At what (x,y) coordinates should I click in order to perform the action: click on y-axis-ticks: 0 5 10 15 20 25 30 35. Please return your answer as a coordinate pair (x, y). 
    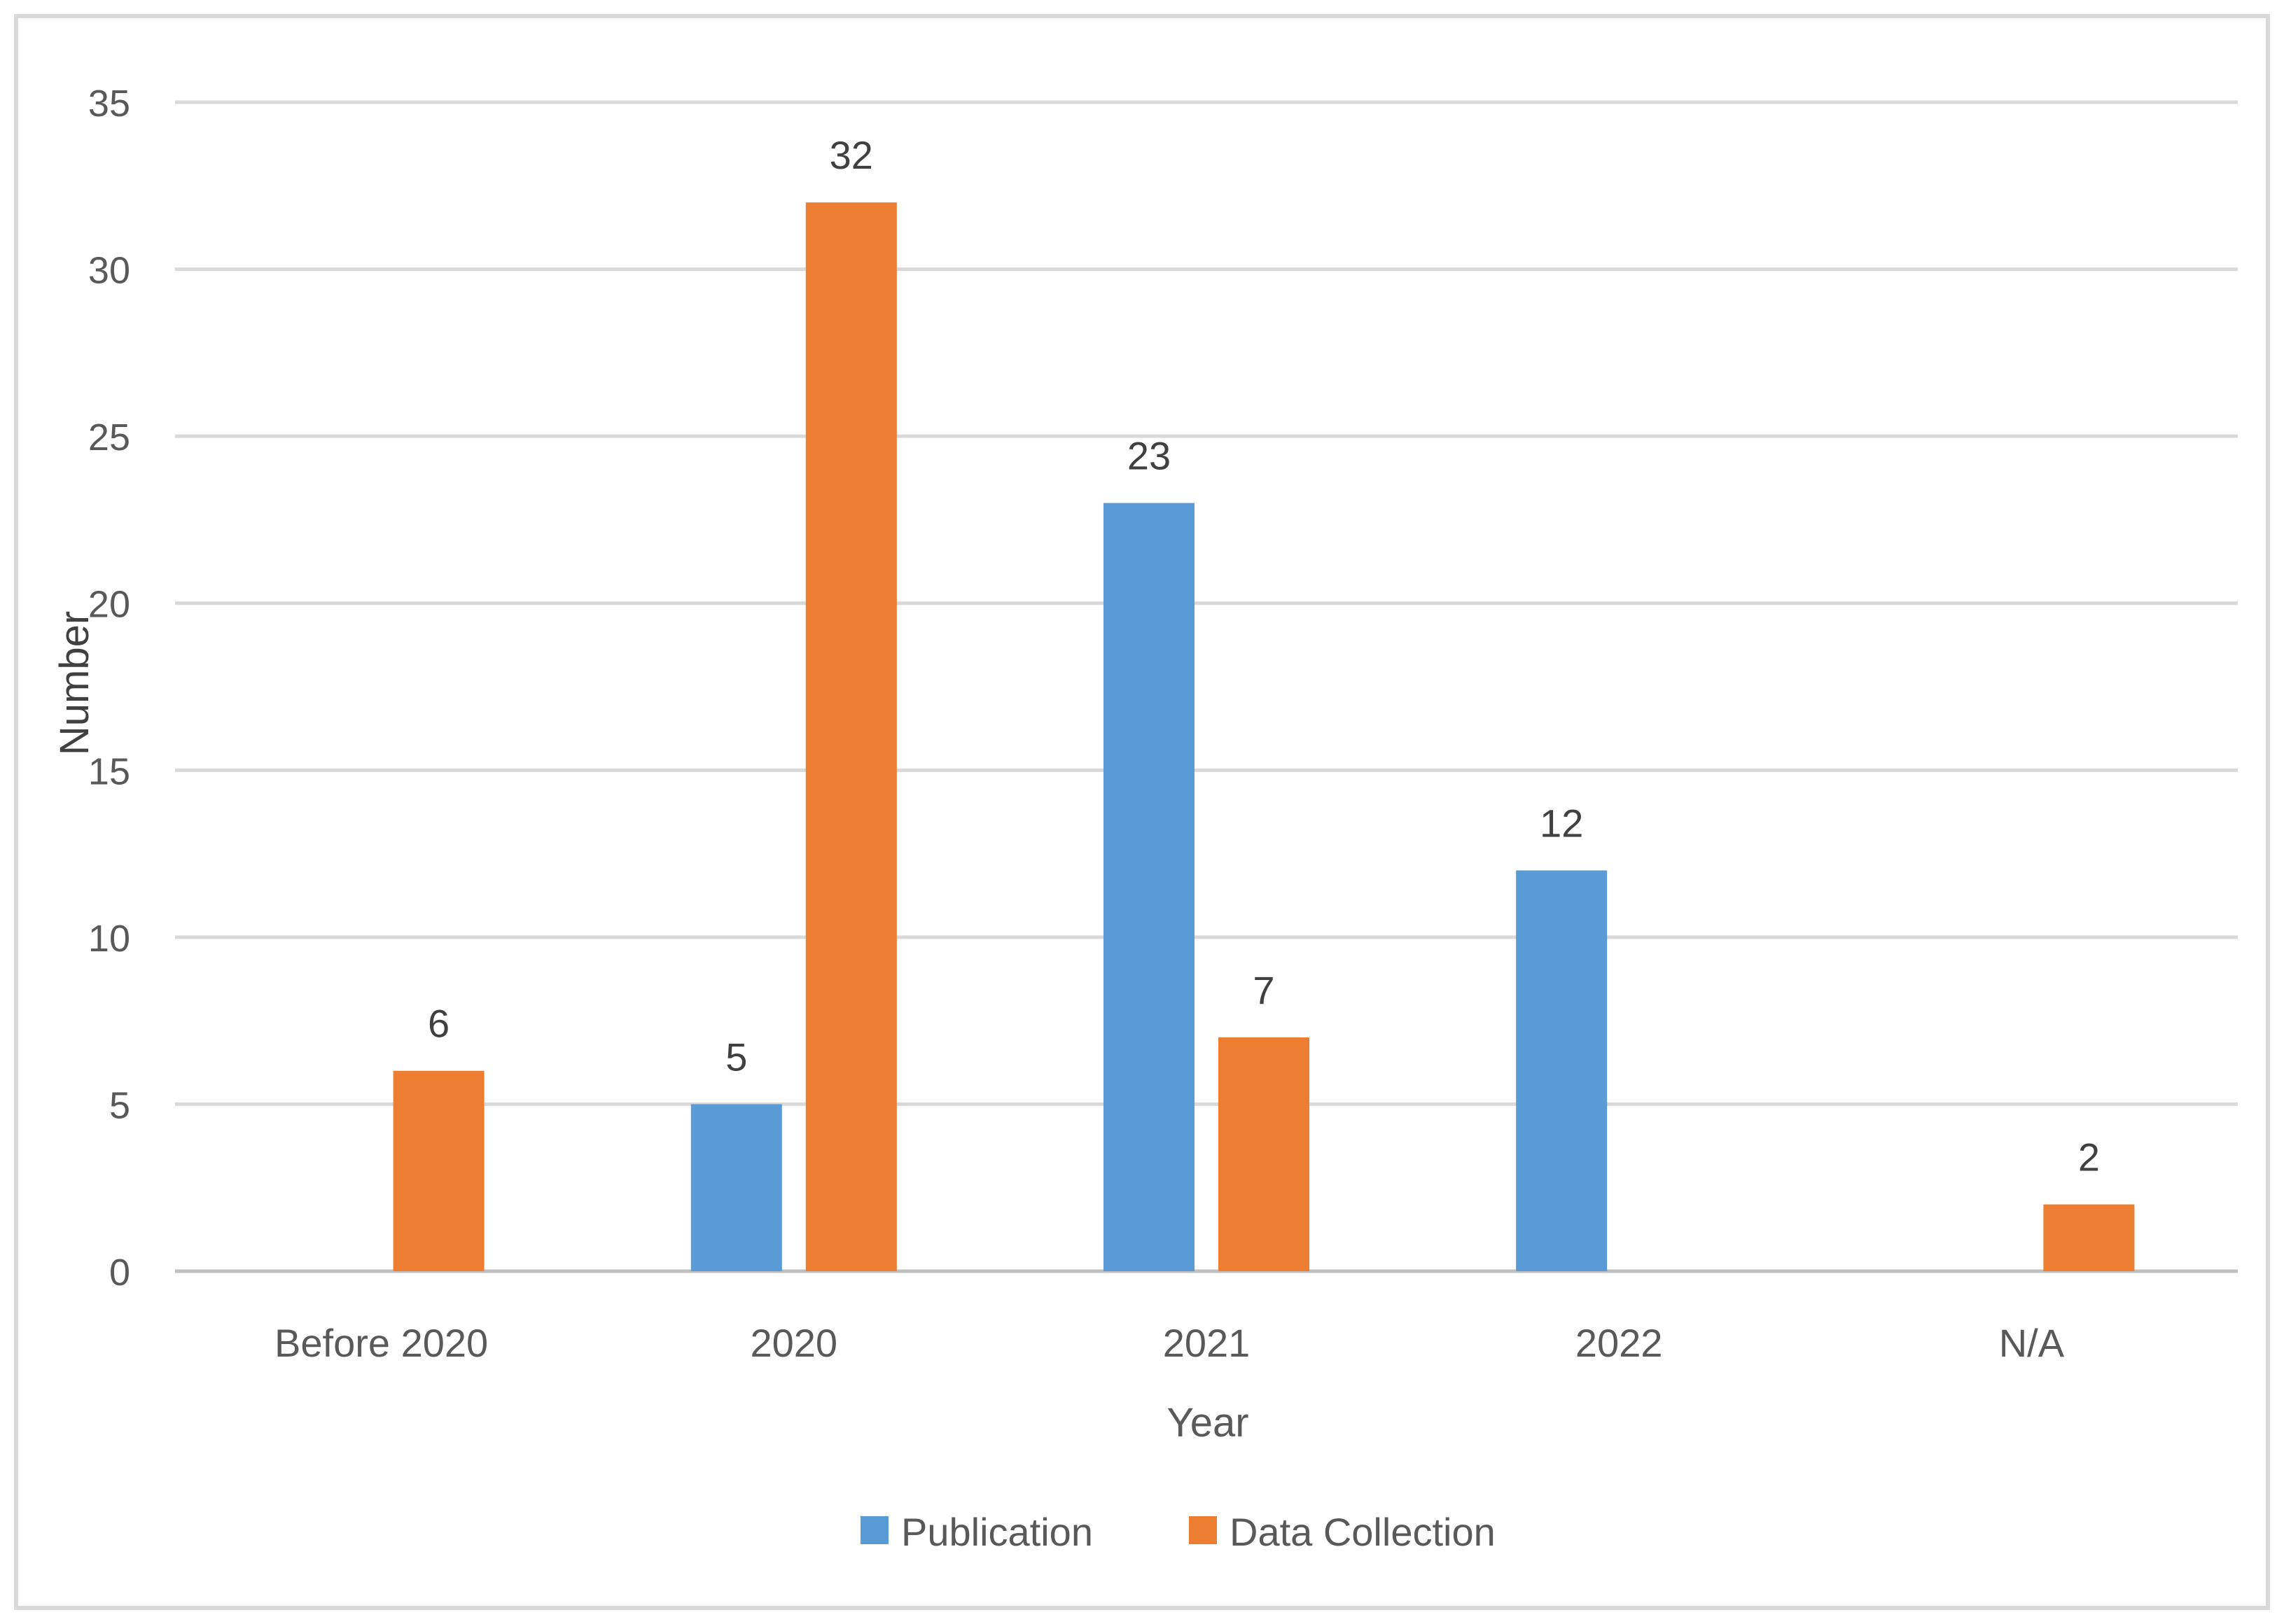
    Looking at the image, I should click on (109, 688).